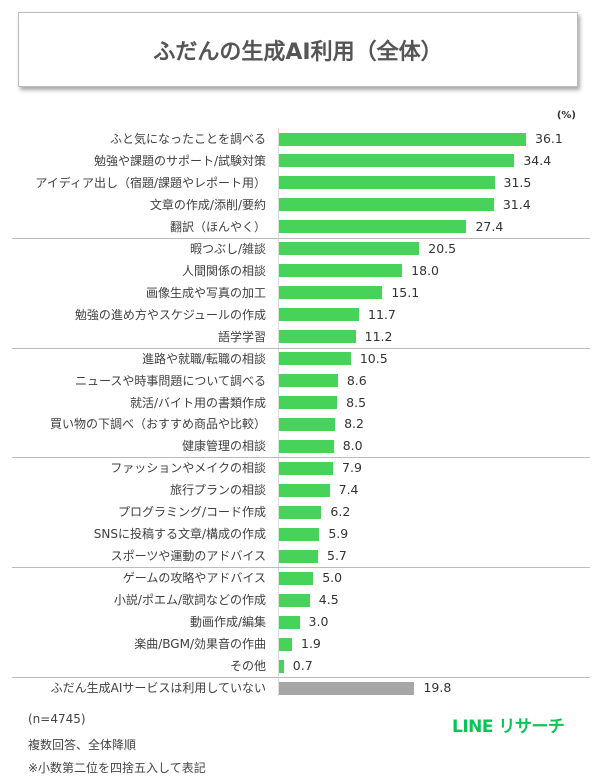 The image size is (600, 782). What do you see at coordinates (117, 768) in the screenshot?
I see `rounding-note: ※小数第二位を四捨五入して表記` at bounding box center [117, 768].